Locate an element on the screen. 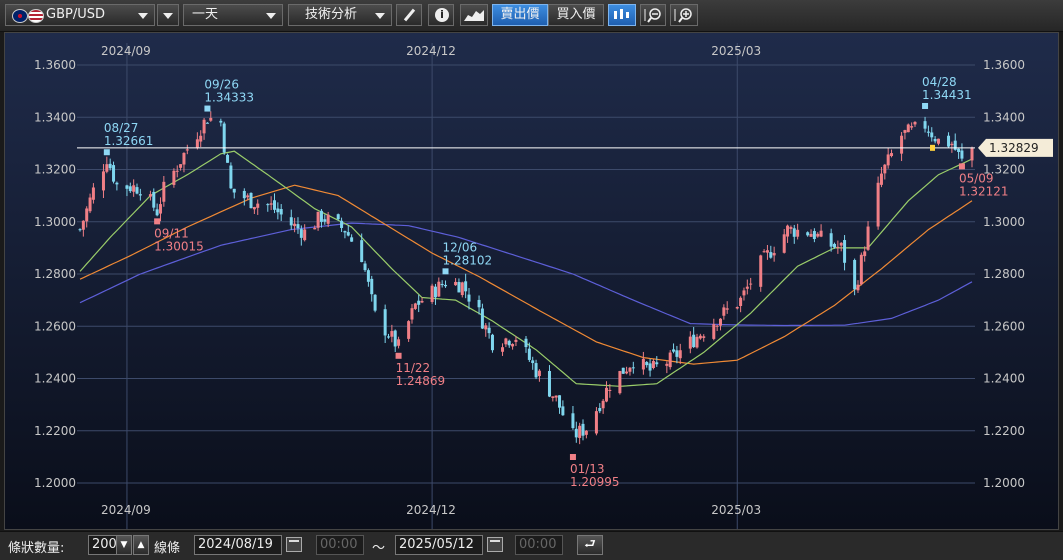 The height and width of the screenshot is (560, 1063). to-calendar-icon is located at coordinates (495, 544).